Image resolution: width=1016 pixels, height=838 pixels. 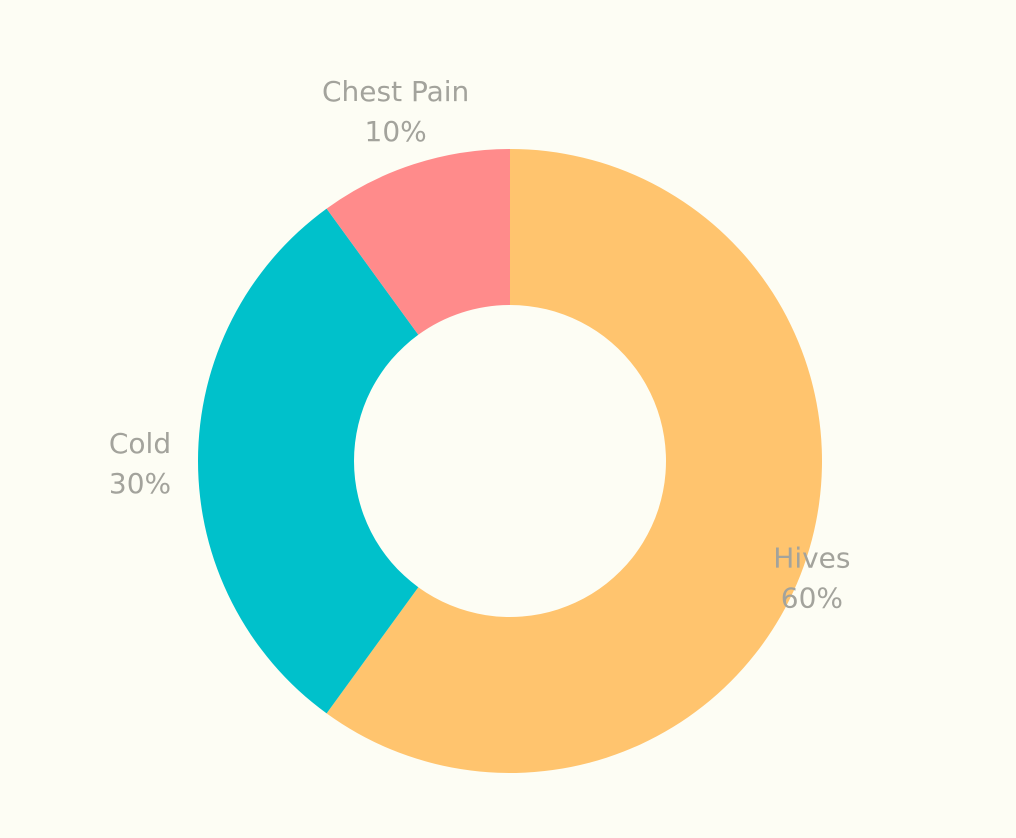 What do you see at coordinates (812, 597) in the screenshot?
I see `slice-value-hives: 60%` at bounding box center [812, 597].